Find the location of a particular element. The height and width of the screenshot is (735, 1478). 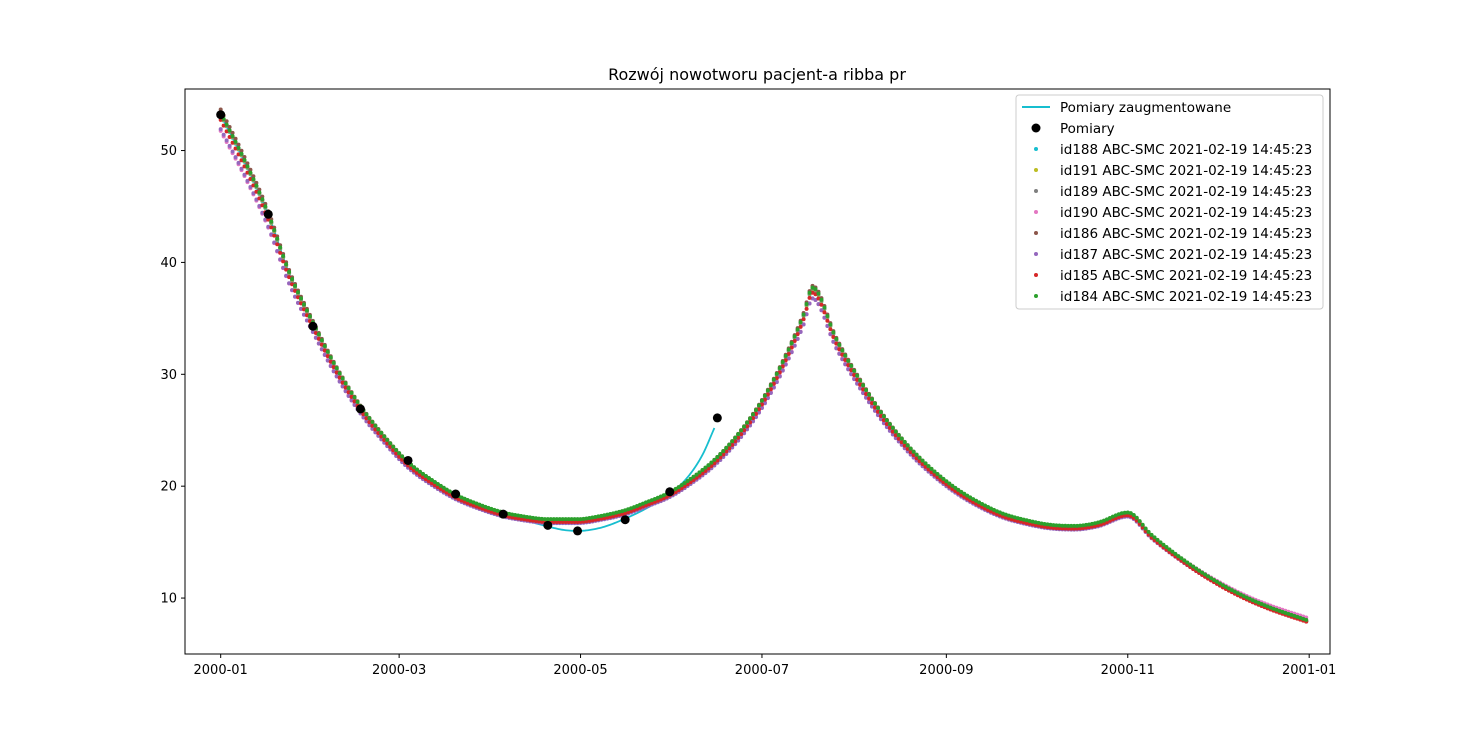

y-tick-label: 40 is located at coordinates (168, 263).